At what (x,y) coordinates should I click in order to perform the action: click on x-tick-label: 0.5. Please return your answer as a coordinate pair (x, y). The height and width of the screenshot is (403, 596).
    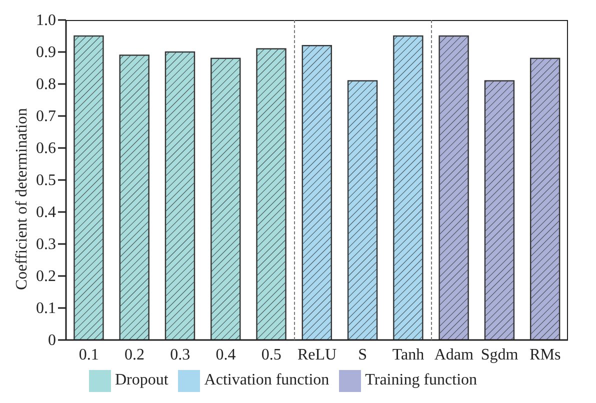
    Looking at the image, I should click on (271, 355).